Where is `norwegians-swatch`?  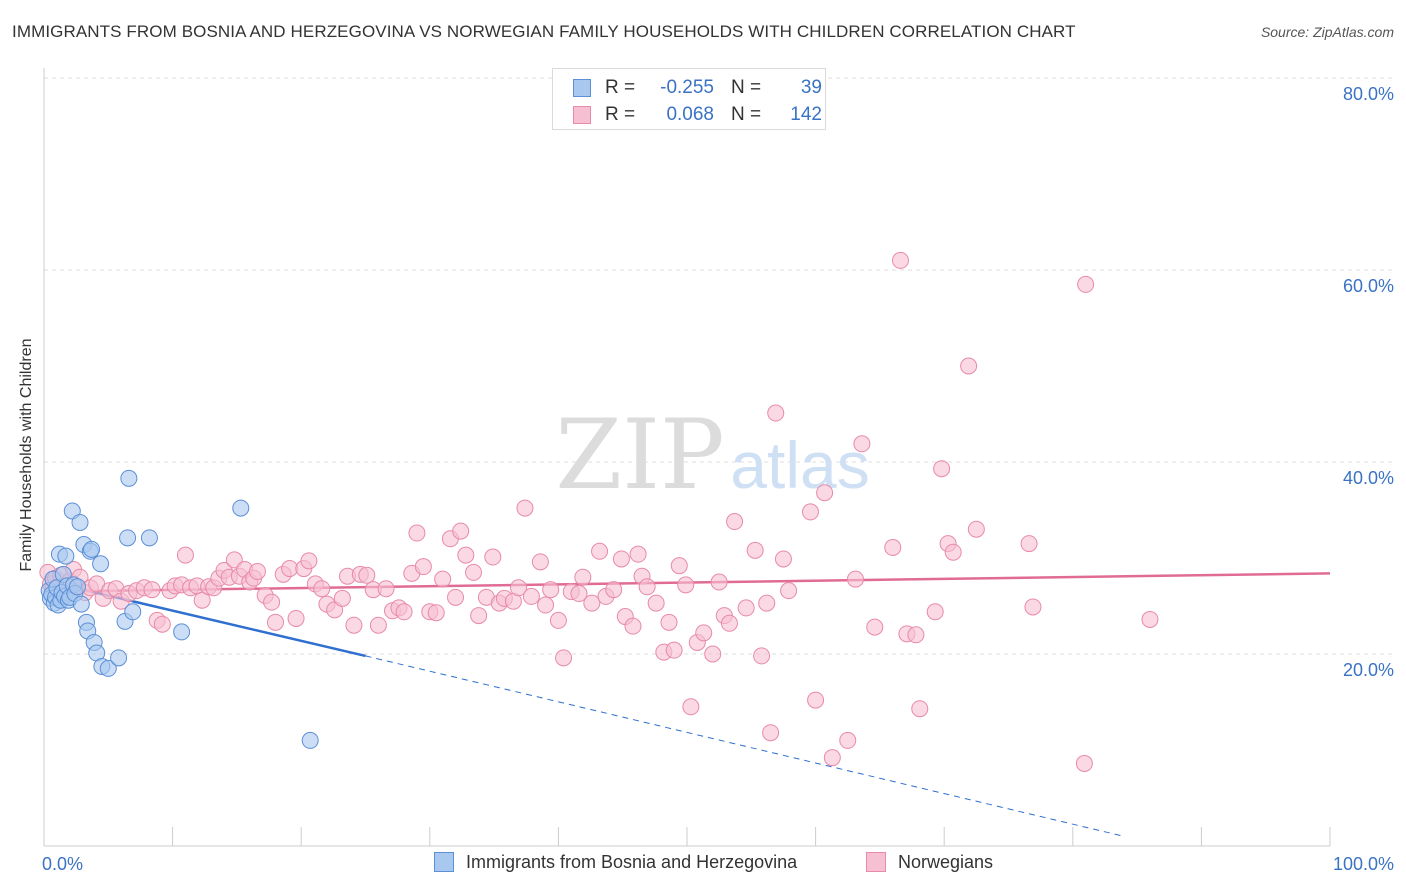 norwegians-swatch is located at coordinates (582, 115).